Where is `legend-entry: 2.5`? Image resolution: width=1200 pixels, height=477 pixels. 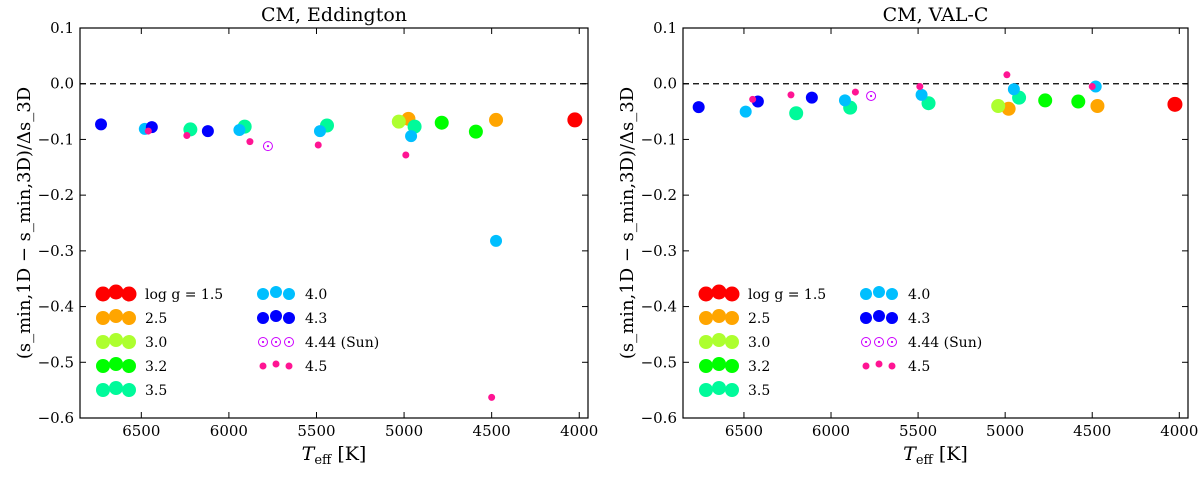 legend-entry: 2.5 is located at coordinates (734, 318).